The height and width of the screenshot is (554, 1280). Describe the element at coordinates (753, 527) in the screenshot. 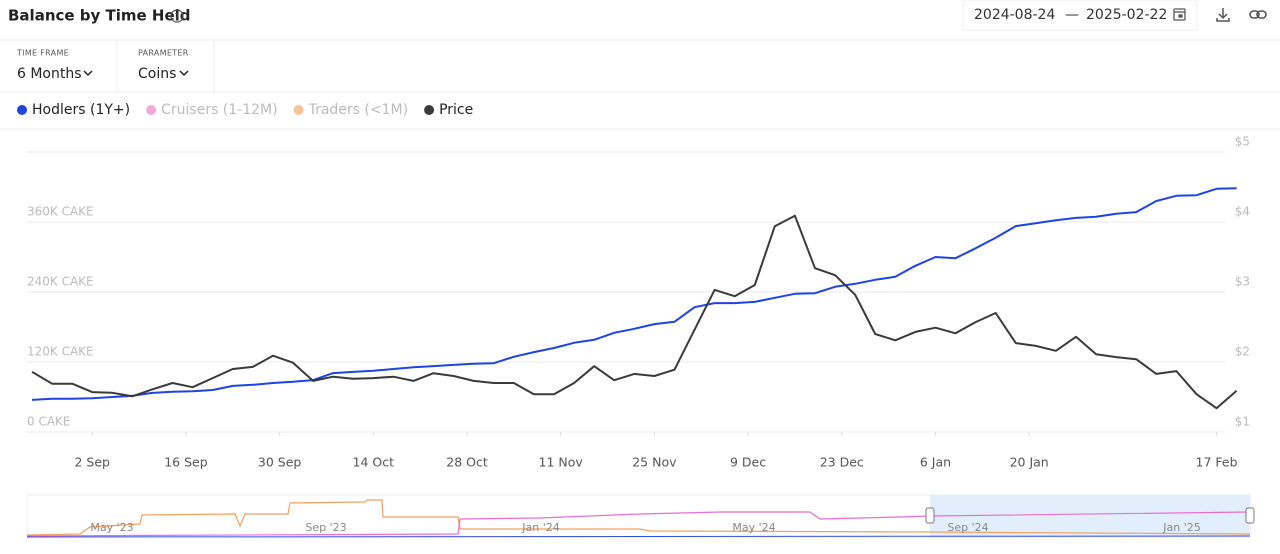

I see `navigator-label: May '24` at that location.